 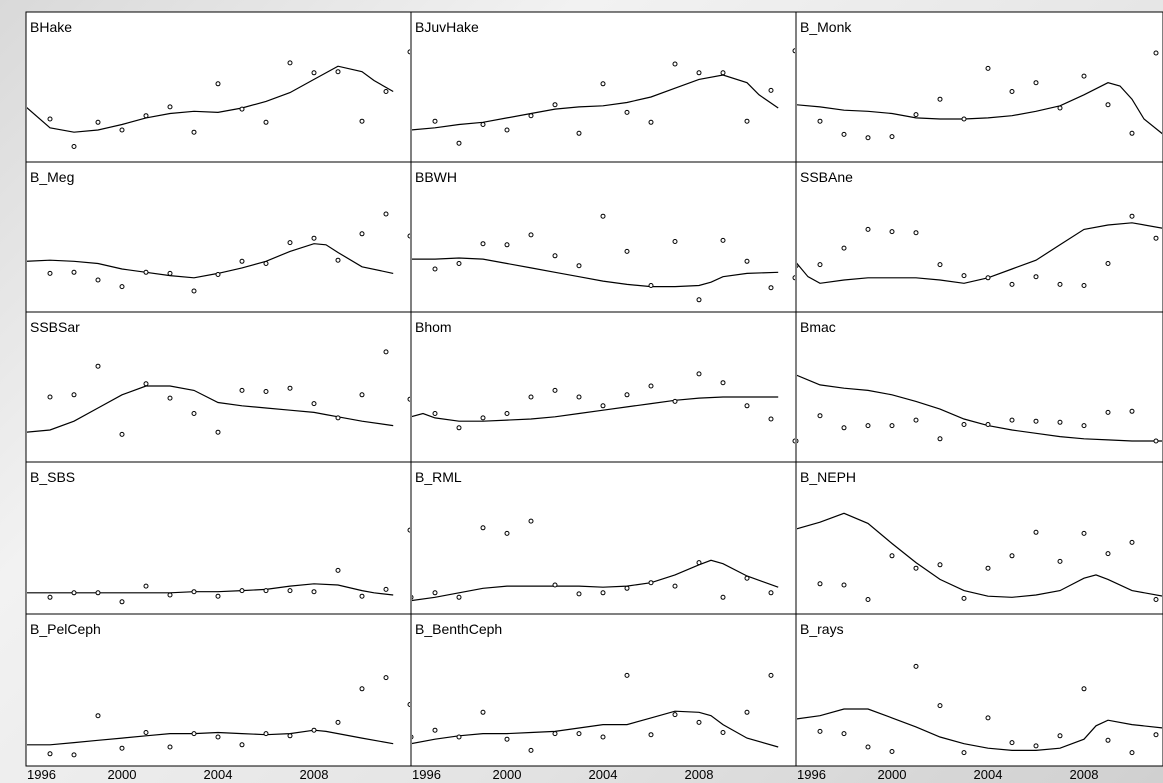 I want to click on panel-b-sbs: B_SBS, so click(x=218, y=538).